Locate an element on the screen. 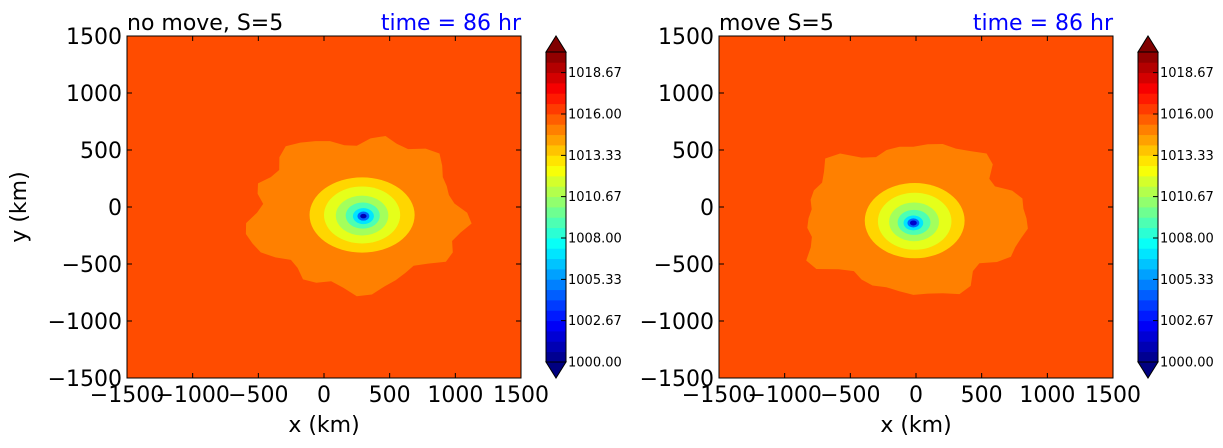 Image resolution: width=1223 pixels, height=448 pixels. x-axis-label: x (km) is located at coordinates (323, 425).